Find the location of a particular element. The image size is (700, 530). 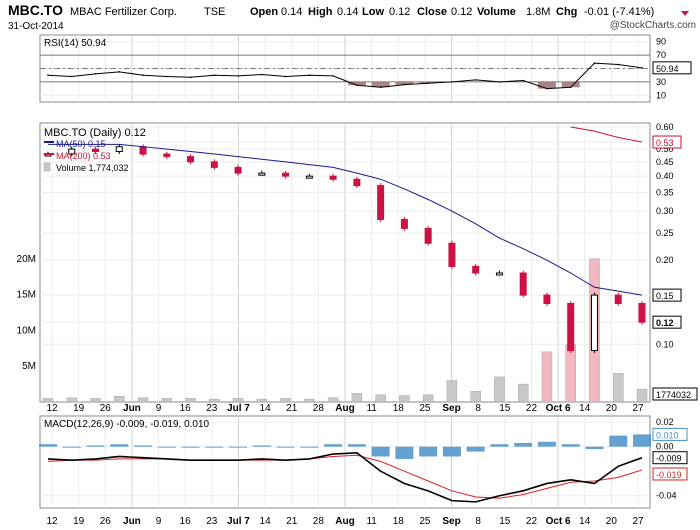

x-tick-label: 21 is located at coordinates (292, 521).